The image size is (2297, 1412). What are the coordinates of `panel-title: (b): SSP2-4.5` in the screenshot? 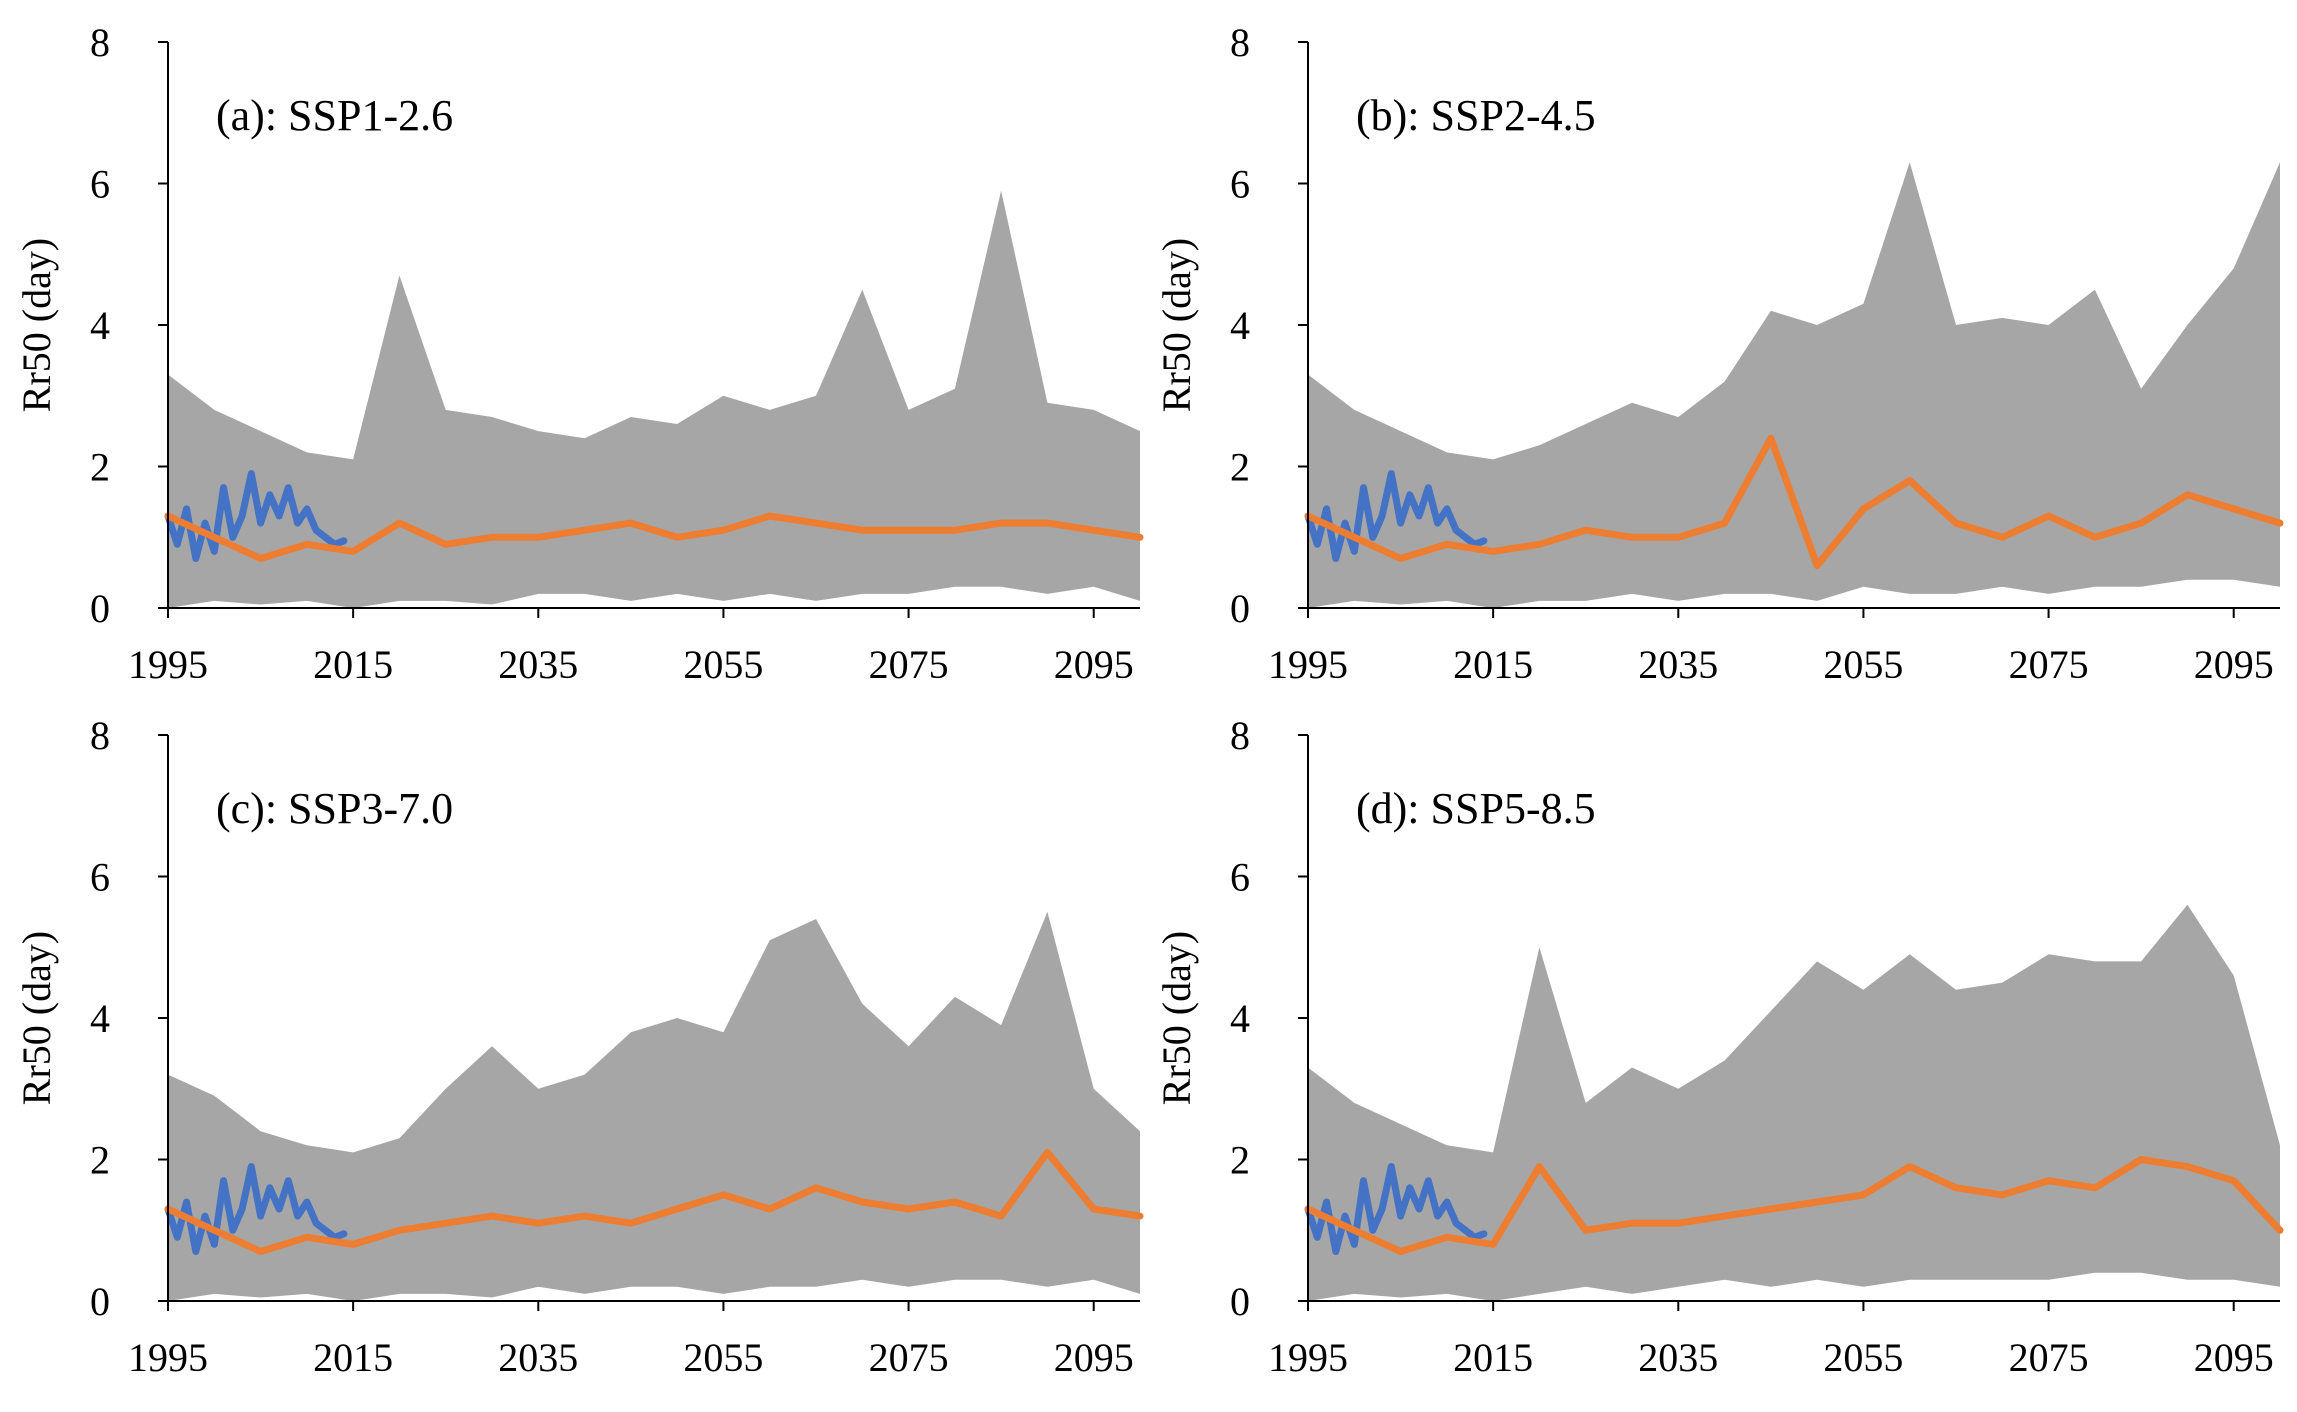 It's located at (1476, 115).